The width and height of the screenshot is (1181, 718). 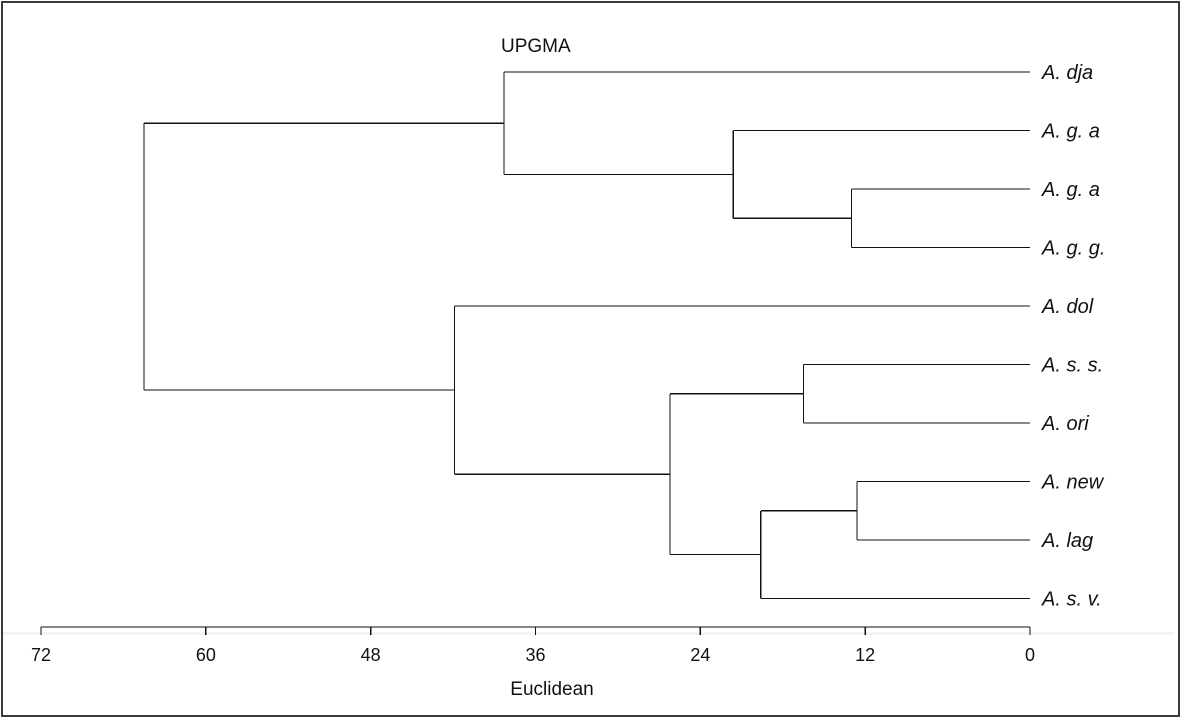 What do you see at coordinates (1073, 483) in the screenshot?
I see `leaf-label-7: A. new` at bounding box center [1073, 483].